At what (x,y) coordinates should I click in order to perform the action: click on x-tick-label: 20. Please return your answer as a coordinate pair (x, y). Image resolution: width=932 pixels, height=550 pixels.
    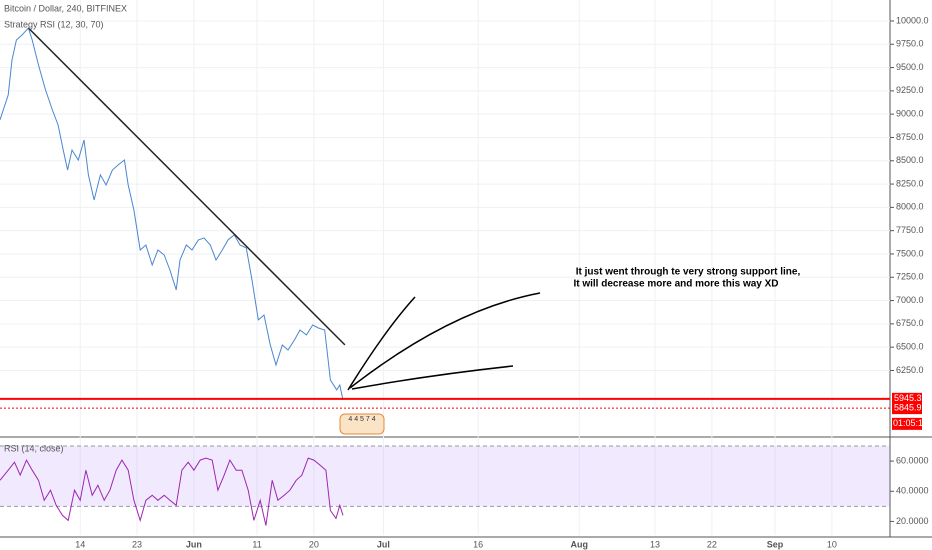
    Looking at the image, I should click on (314, 544).